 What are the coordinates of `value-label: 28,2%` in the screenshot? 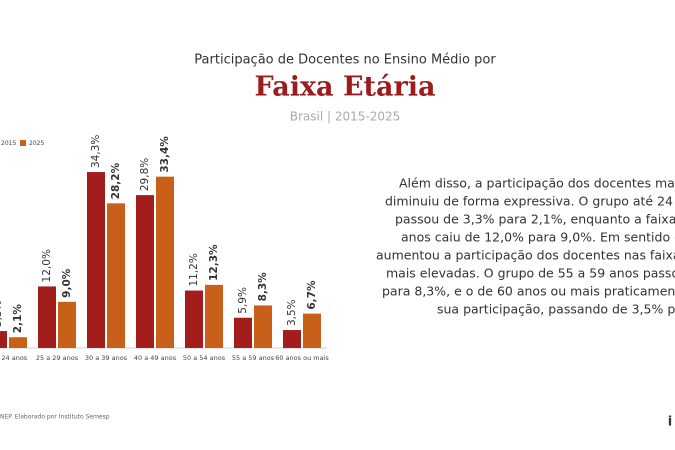 It's located at (116, 180).